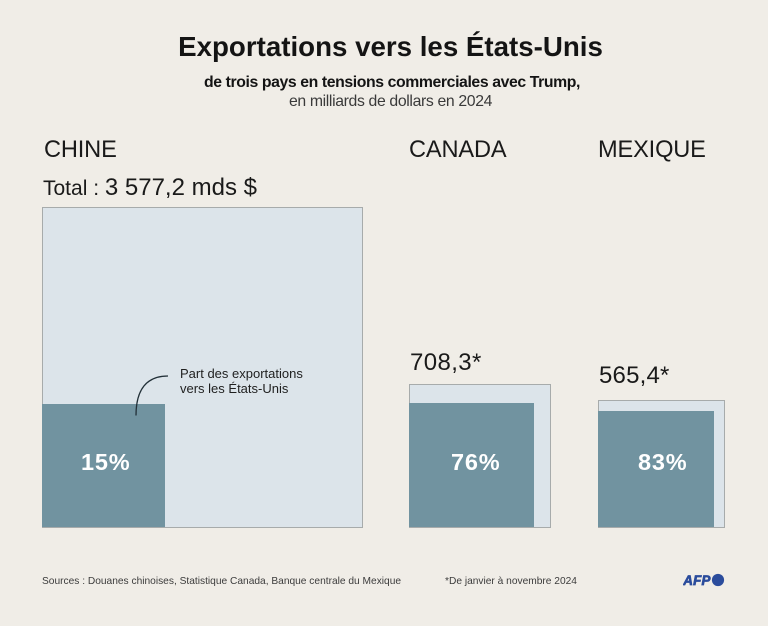 The image size is (768, 626). What do you see at coordinates (697, 580) in the screenshot?
I see `svg-text: AFP` at bounding box center [697, 580].